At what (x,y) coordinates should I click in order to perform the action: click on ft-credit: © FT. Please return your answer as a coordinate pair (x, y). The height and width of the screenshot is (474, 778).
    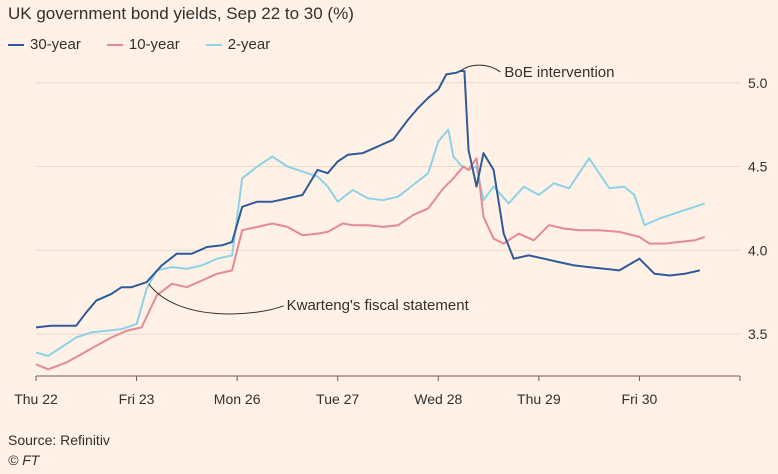
    Looking at the image, I should click on (24, 460).